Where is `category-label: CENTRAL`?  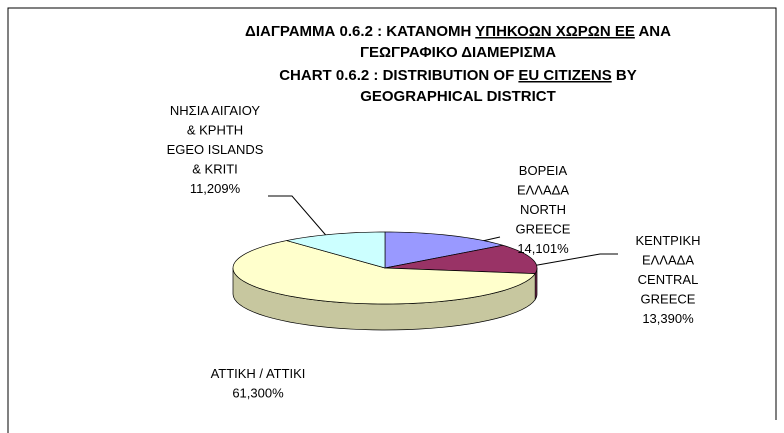 category-label: CENTRAL is located at coordinates (668, 279).